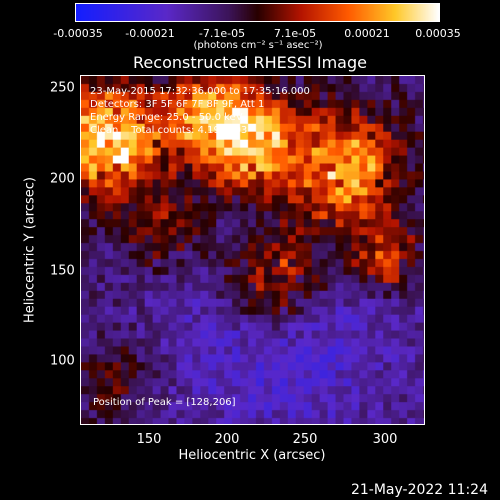  Describe the element at coordinates (222, 33) in the screenshot. I see `colorbar-tick-label: -7.1e-05` at that location.